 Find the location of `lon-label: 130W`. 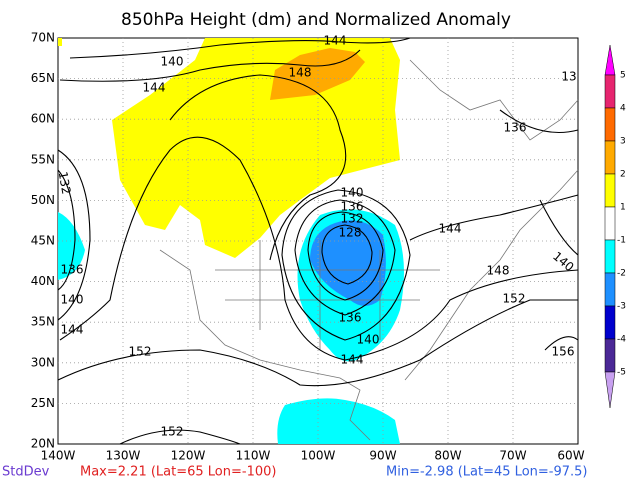

lon-label: 130W is located at coordinates (123, 456).